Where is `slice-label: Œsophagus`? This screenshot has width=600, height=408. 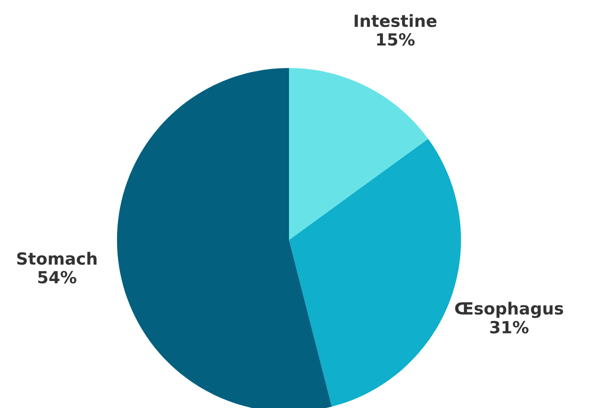
slice-label: Œsophagus is located at coordinates (509, 310).